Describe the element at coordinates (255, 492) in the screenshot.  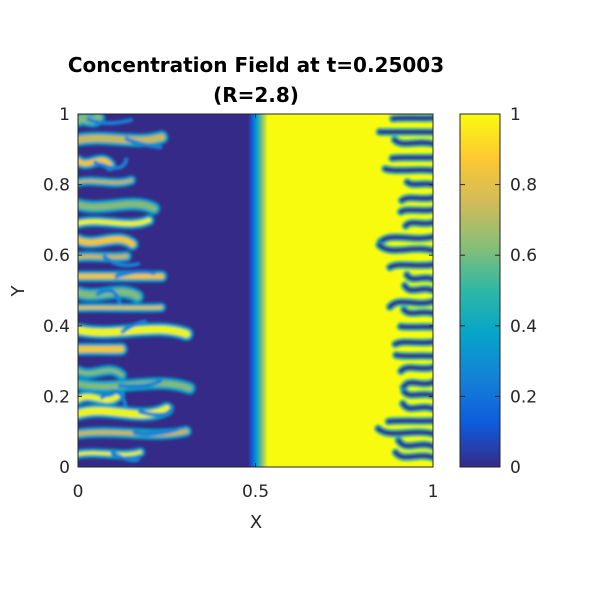
I see `x-tick-label: 0.5` at that location.